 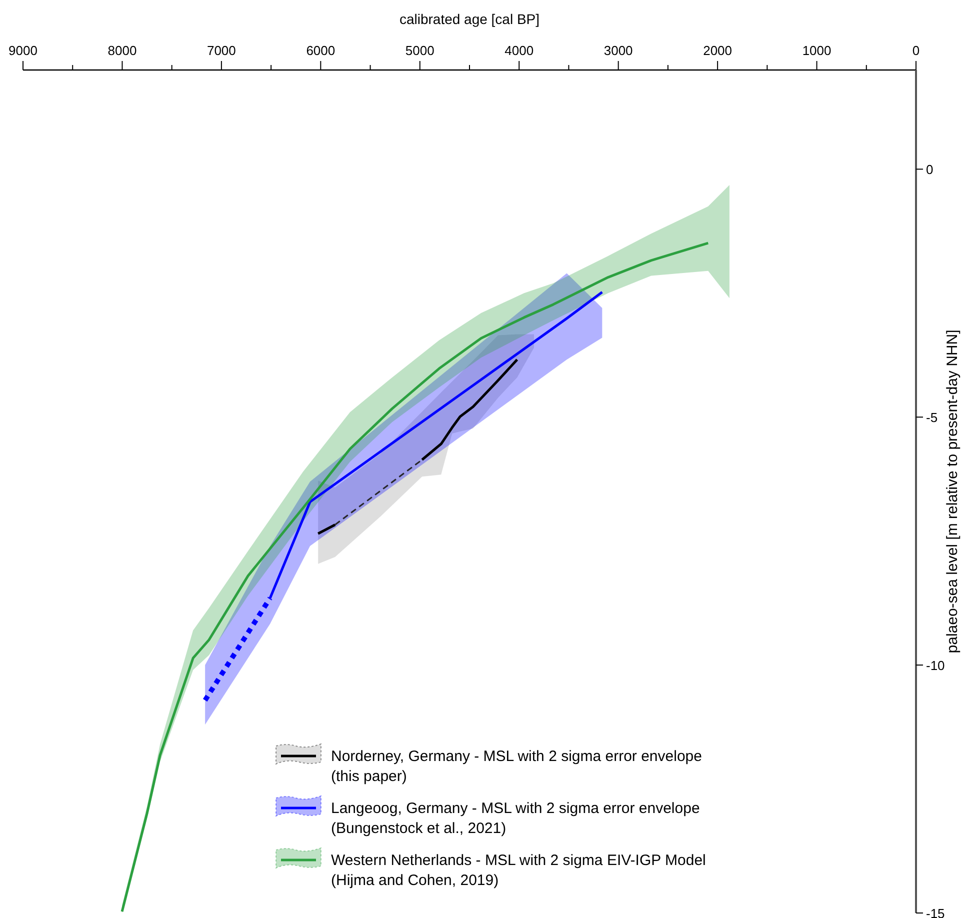 I want to click on y-tick-label: -10, so click(x=935, y=666).